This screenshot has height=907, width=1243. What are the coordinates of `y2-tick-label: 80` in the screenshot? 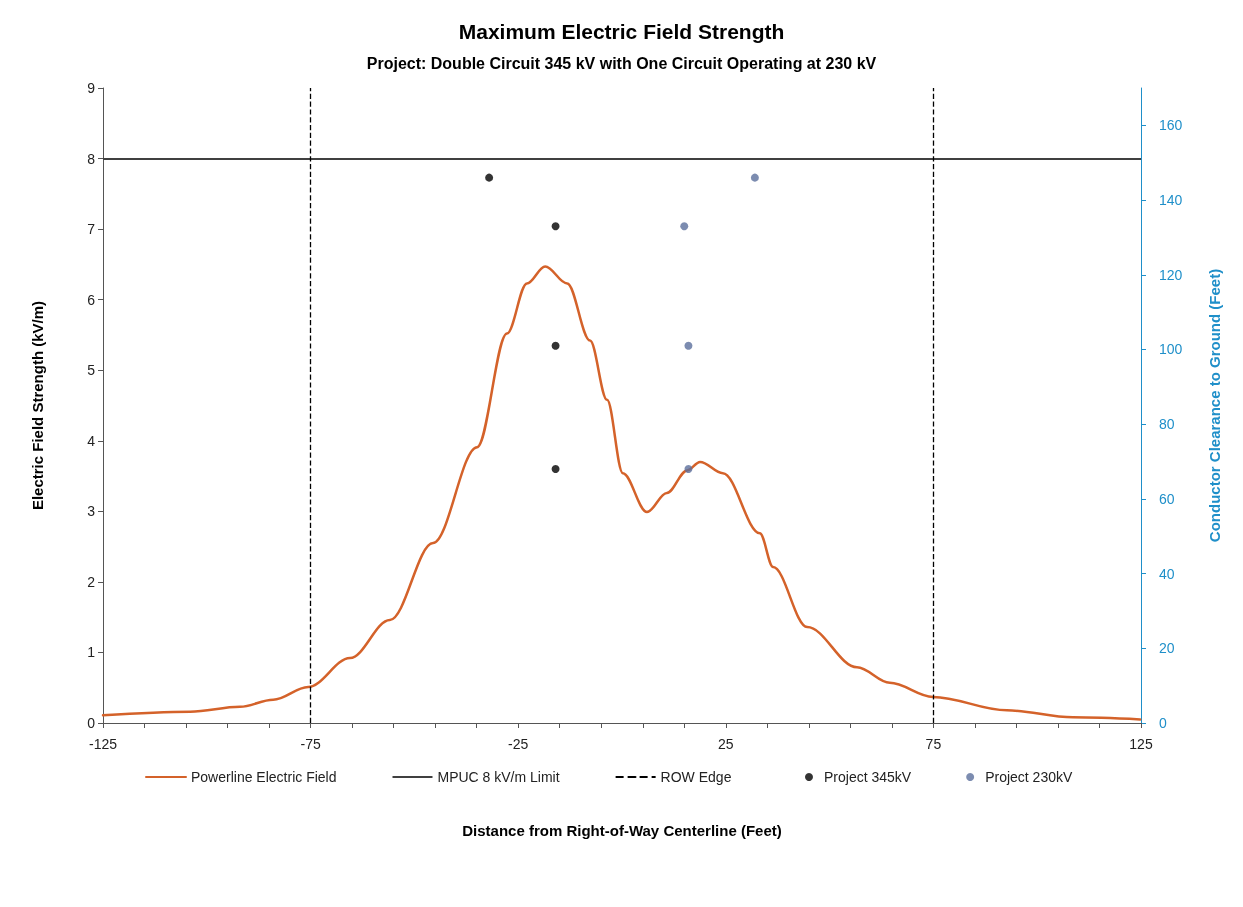 It's located at (1167, 424).